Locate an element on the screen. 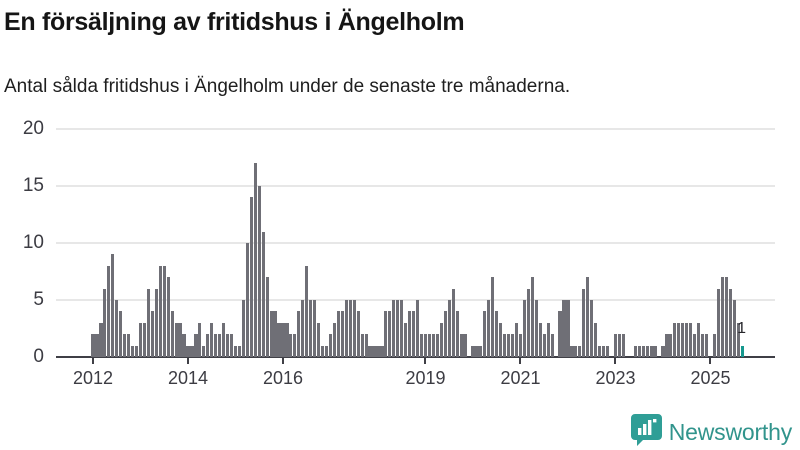 The width and height of the screenshot is (800, 450). latest-value-label: 1 is located at coordinates (742, 328).